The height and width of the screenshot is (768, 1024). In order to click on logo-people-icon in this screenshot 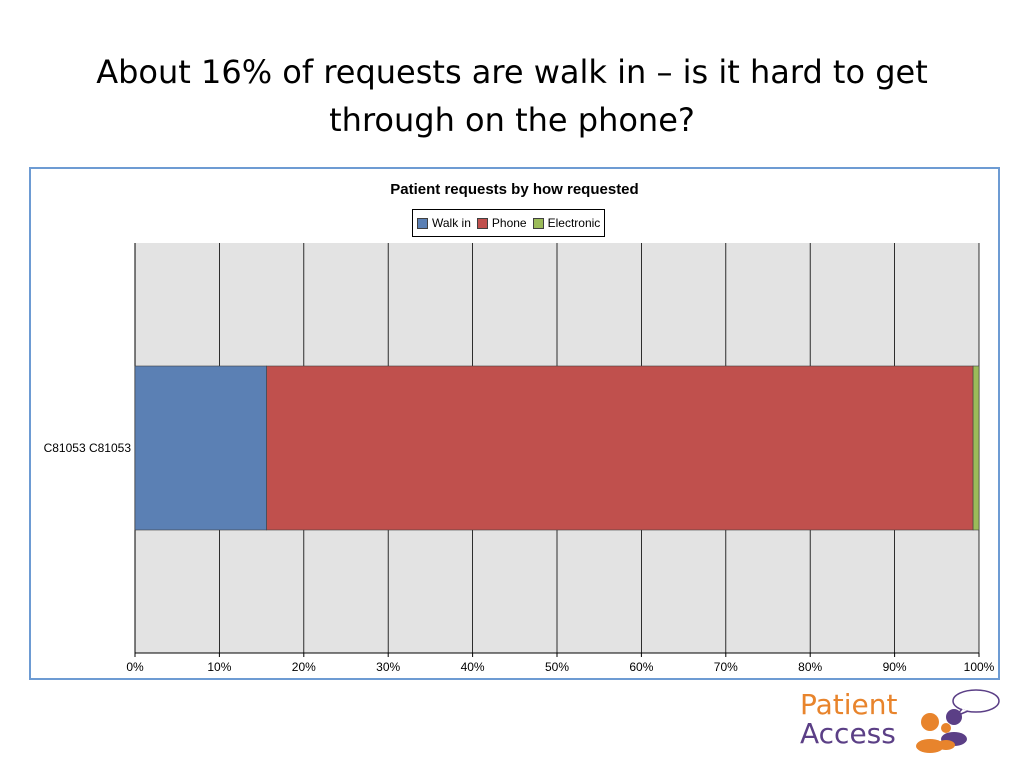, I will do `click(958, 721)`.